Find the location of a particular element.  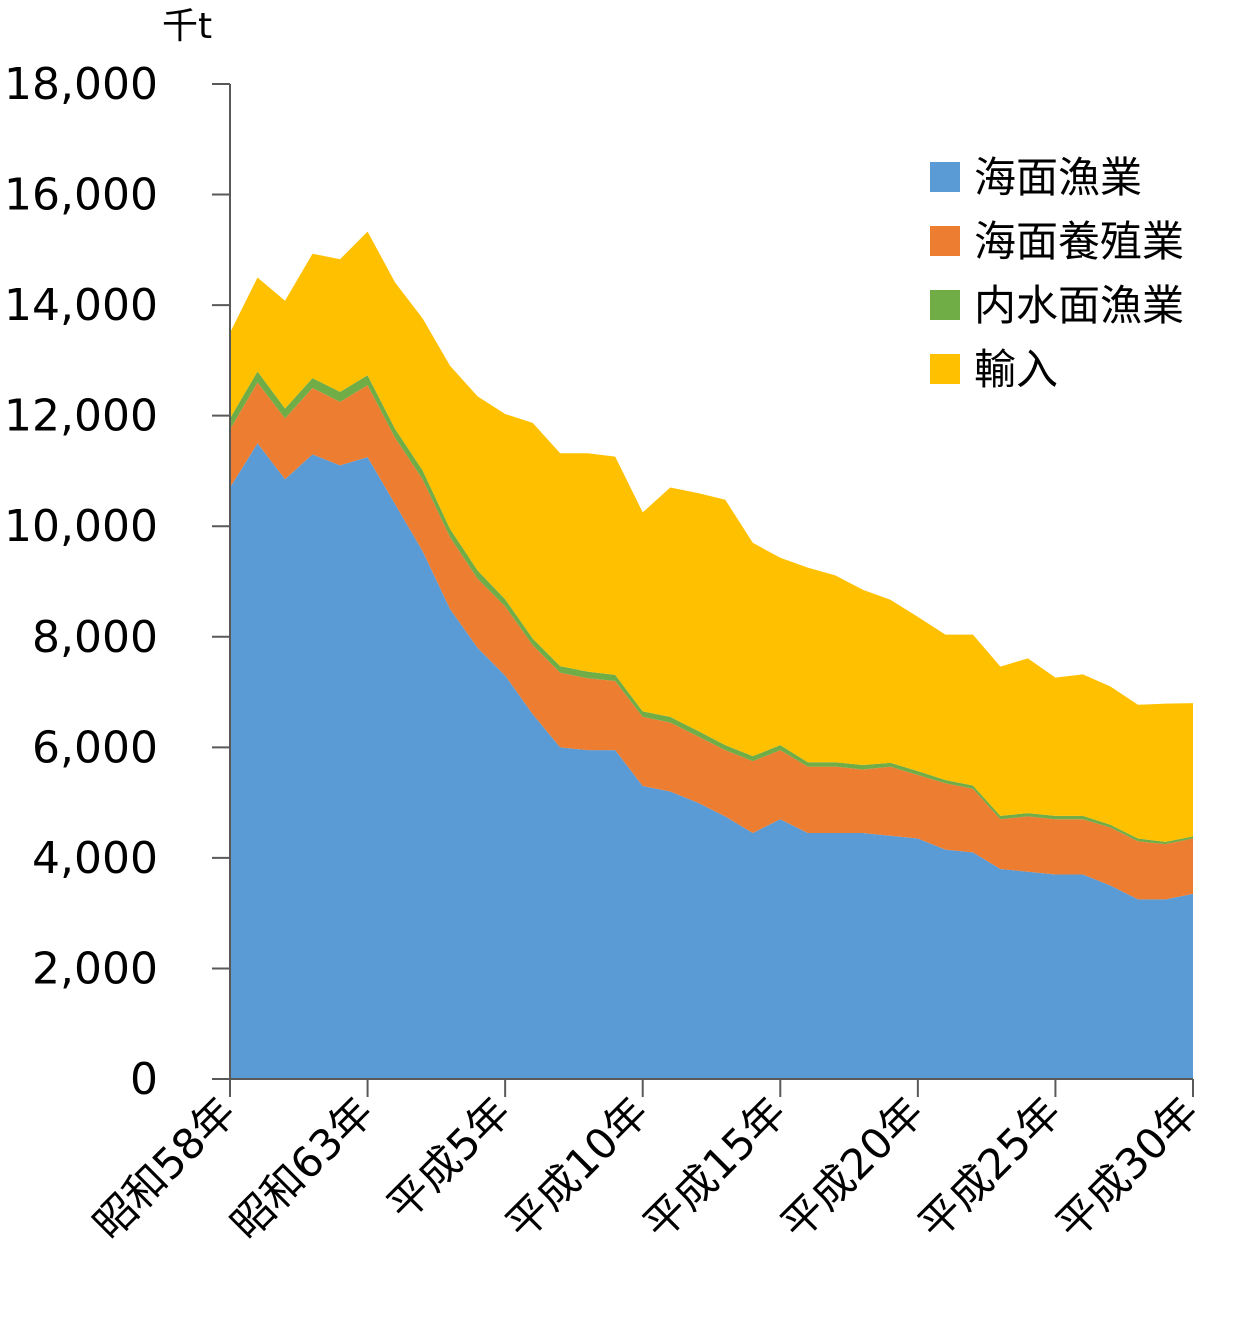

y-tick-label: 4,000 is located at coordinates (95, 858).